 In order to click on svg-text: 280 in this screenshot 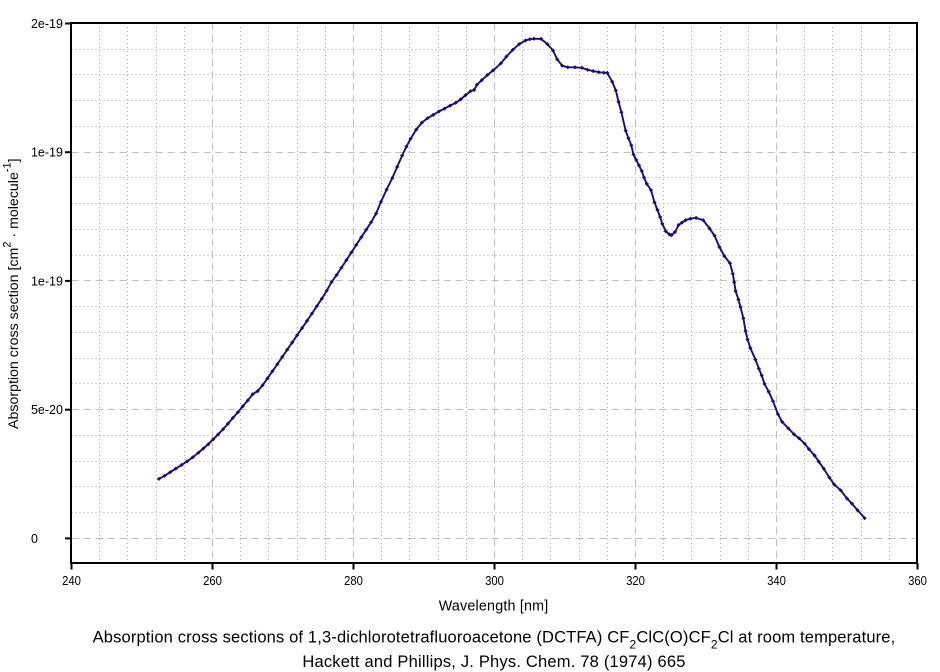, I will do `click(353, 580)`.